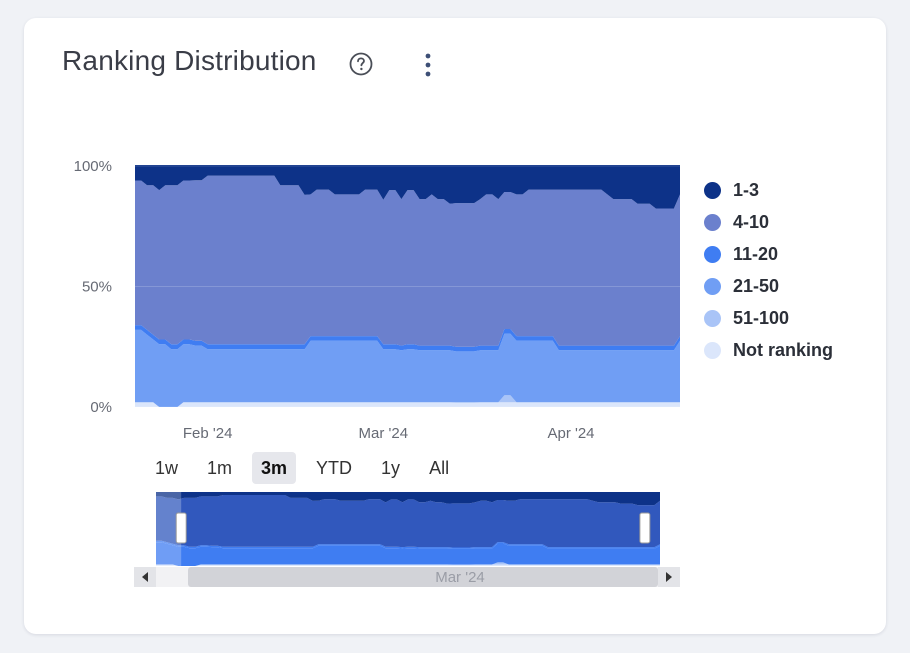 This screenshot has height=653, width=910. What do you see at coordinates (428, 65) in the screenshot?
I see `more-vertical-icon` at bounding box center [428, 65].